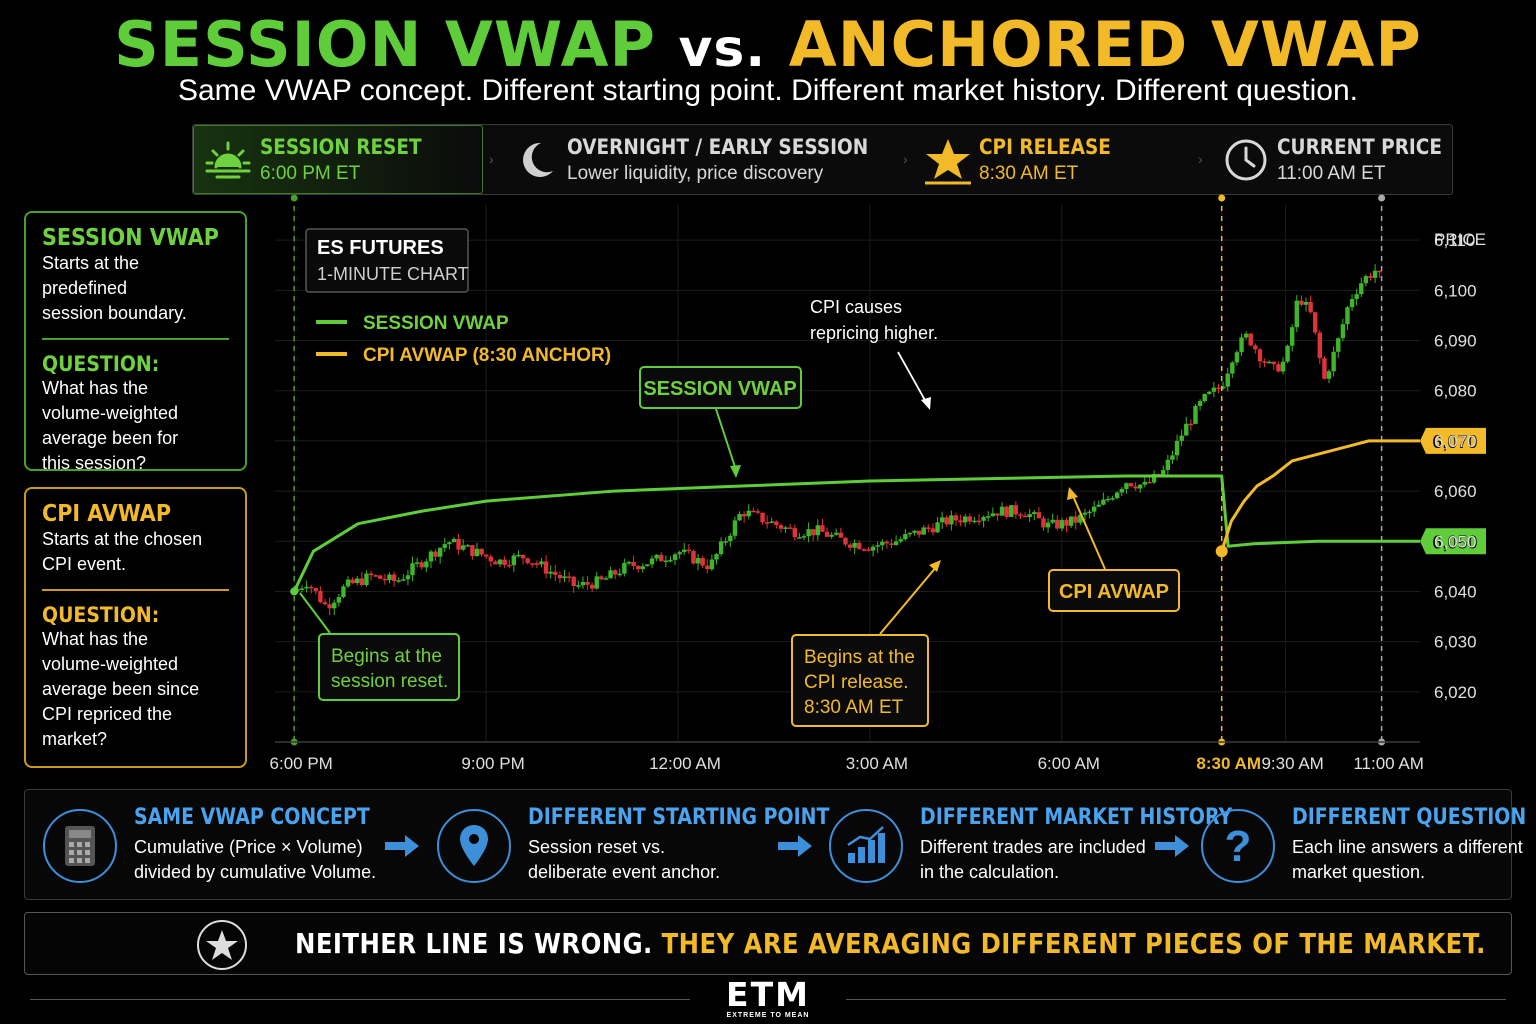 The height and width of the screenshot is (1024, 1536). Describe the element at coordinates (1455, 491) in the screenshot. I see `y-tick-label: 6,060` at that location.